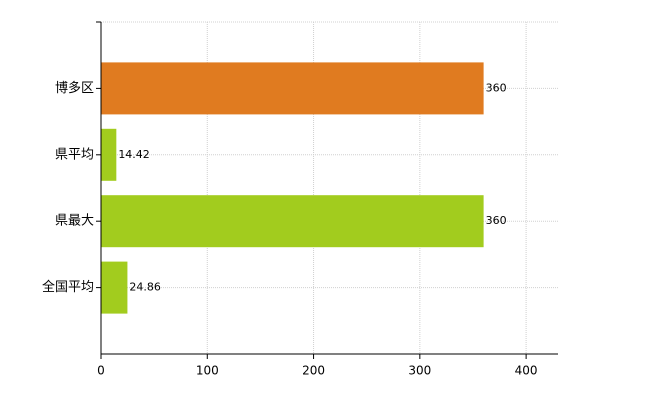 The height and width of the screenshot is (400, 650). Describe the element at coordinates (419, 371) in the screenshot. I see `x-tick-label: 300` at that location.